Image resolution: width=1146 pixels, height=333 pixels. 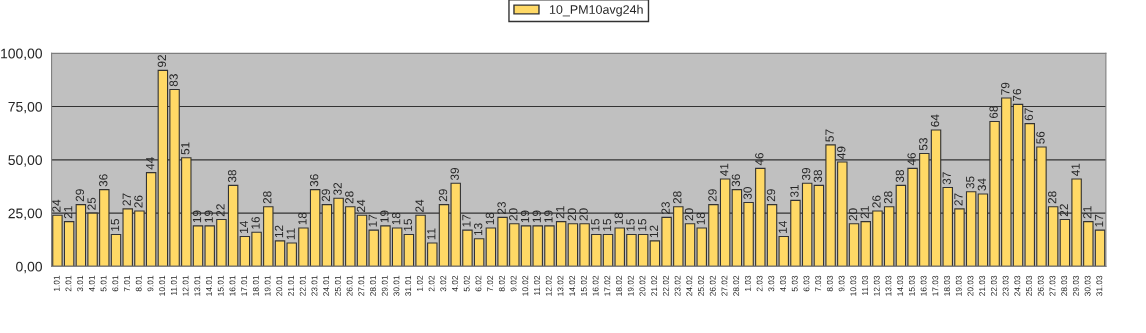 What do you see at coordinates (935, 120) in the screenshot?
I see `data-label: 64` at bounding box center [935, 120].